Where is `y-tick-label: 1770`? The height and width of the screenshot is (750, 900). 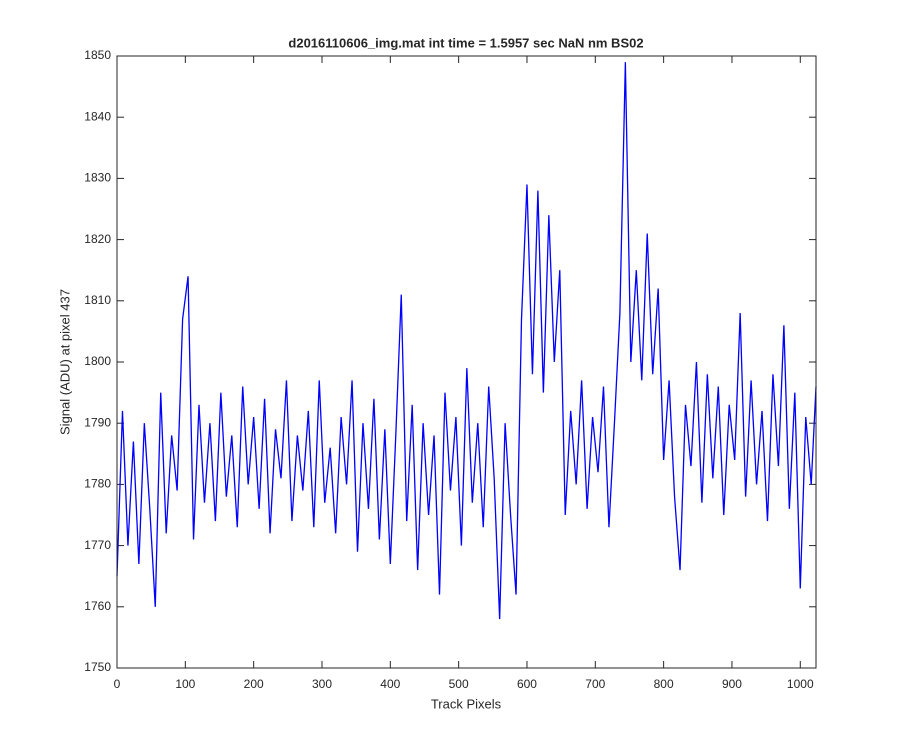
y-tick-label: 1770 is located at coordinates (97, 545).